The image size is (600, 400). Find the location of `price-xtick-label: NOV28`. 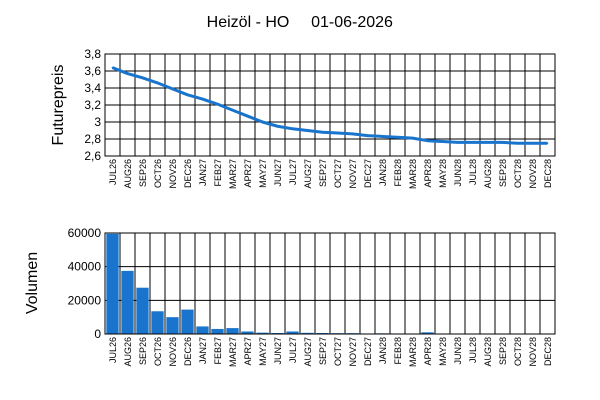

price-xtick-label: NOV28 is located at coordinates (533, 174).